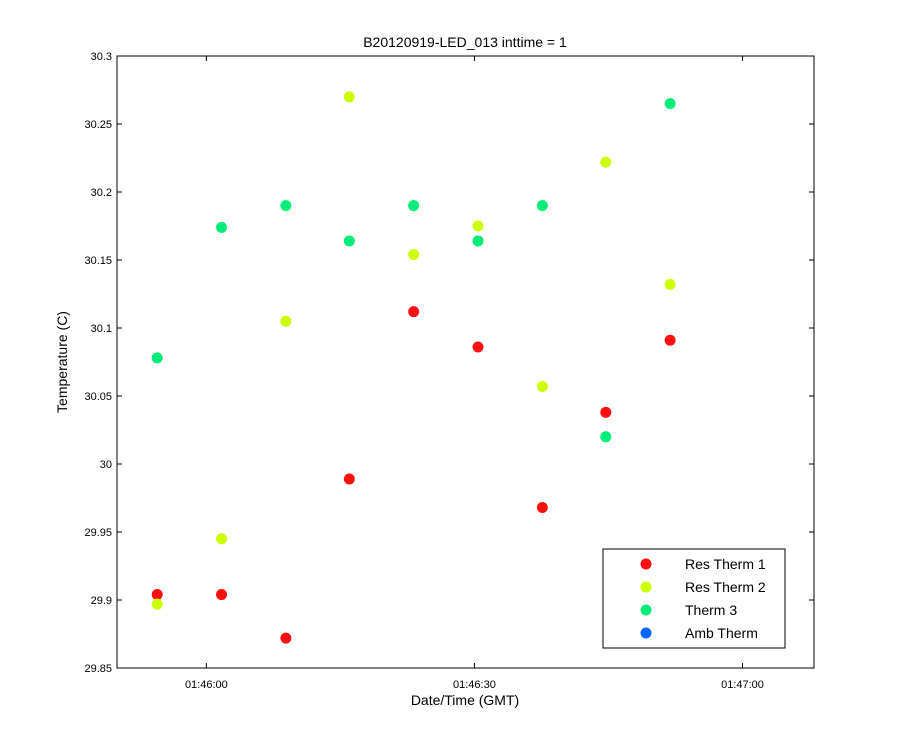 Image resolution: width=900 pixels, height=750 pixels. Describe the element at coordinates (465, 700) in the screenshot. I see `x-axis-label: Date/Time (GMT)` at that location.